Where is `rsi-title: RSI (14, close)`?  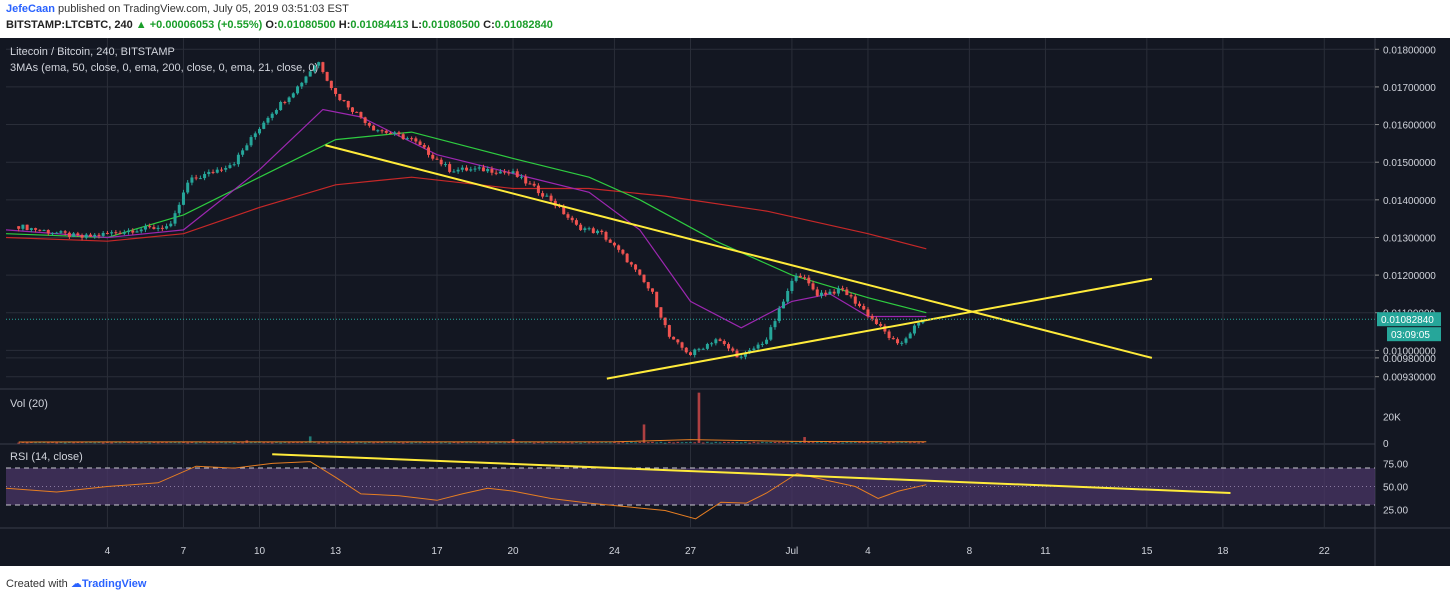 rsi-title: RSI (14, close) is located at coordinates (46, 457).